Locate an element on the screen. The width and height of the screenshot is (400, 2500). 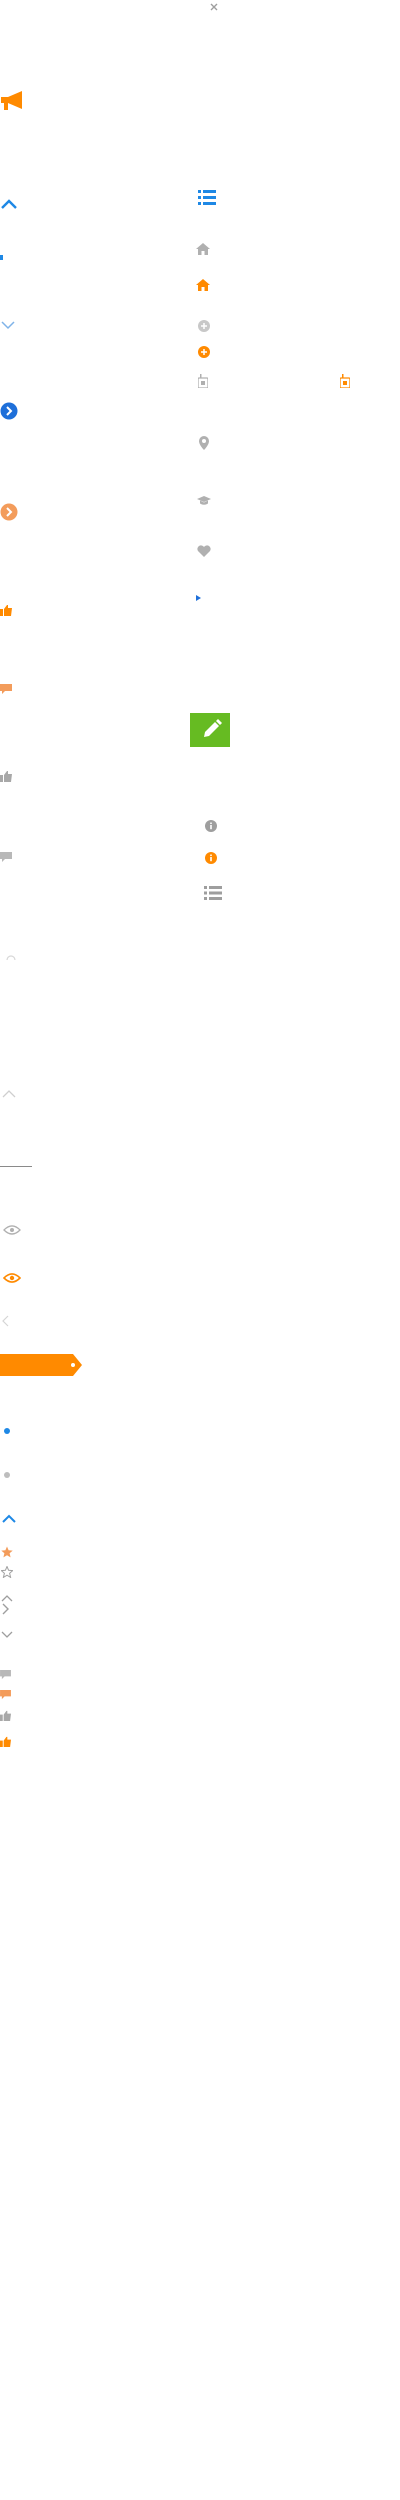
plus-circle-orange-icon is located at coordinates (204, 352).